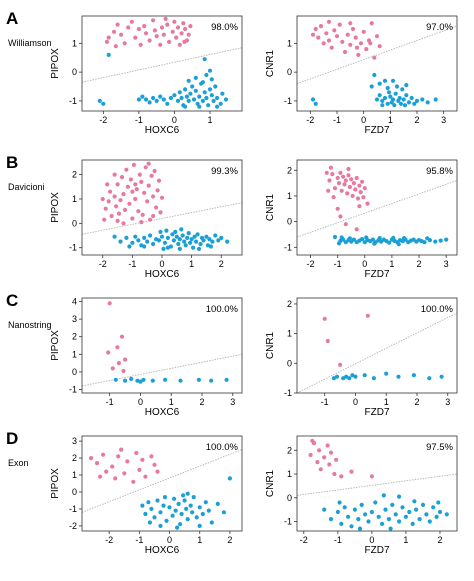 The width and height of the screenshot is (474, 581). I want to click on scatter-plot-4: -1 0 1 2 3 -1 0 1 2 3 4 HOXC6 PIPOX 100.0%, so click(146, 357).